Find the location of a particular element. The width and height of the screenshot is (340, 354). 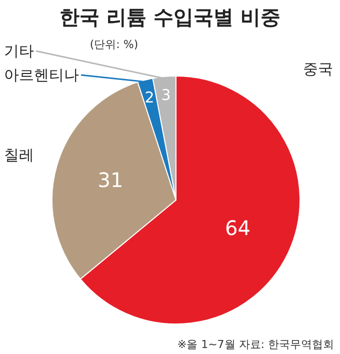

annotation: ※올 1~7월 자료: 한국무역협회 is located at coordinates (255, 344).